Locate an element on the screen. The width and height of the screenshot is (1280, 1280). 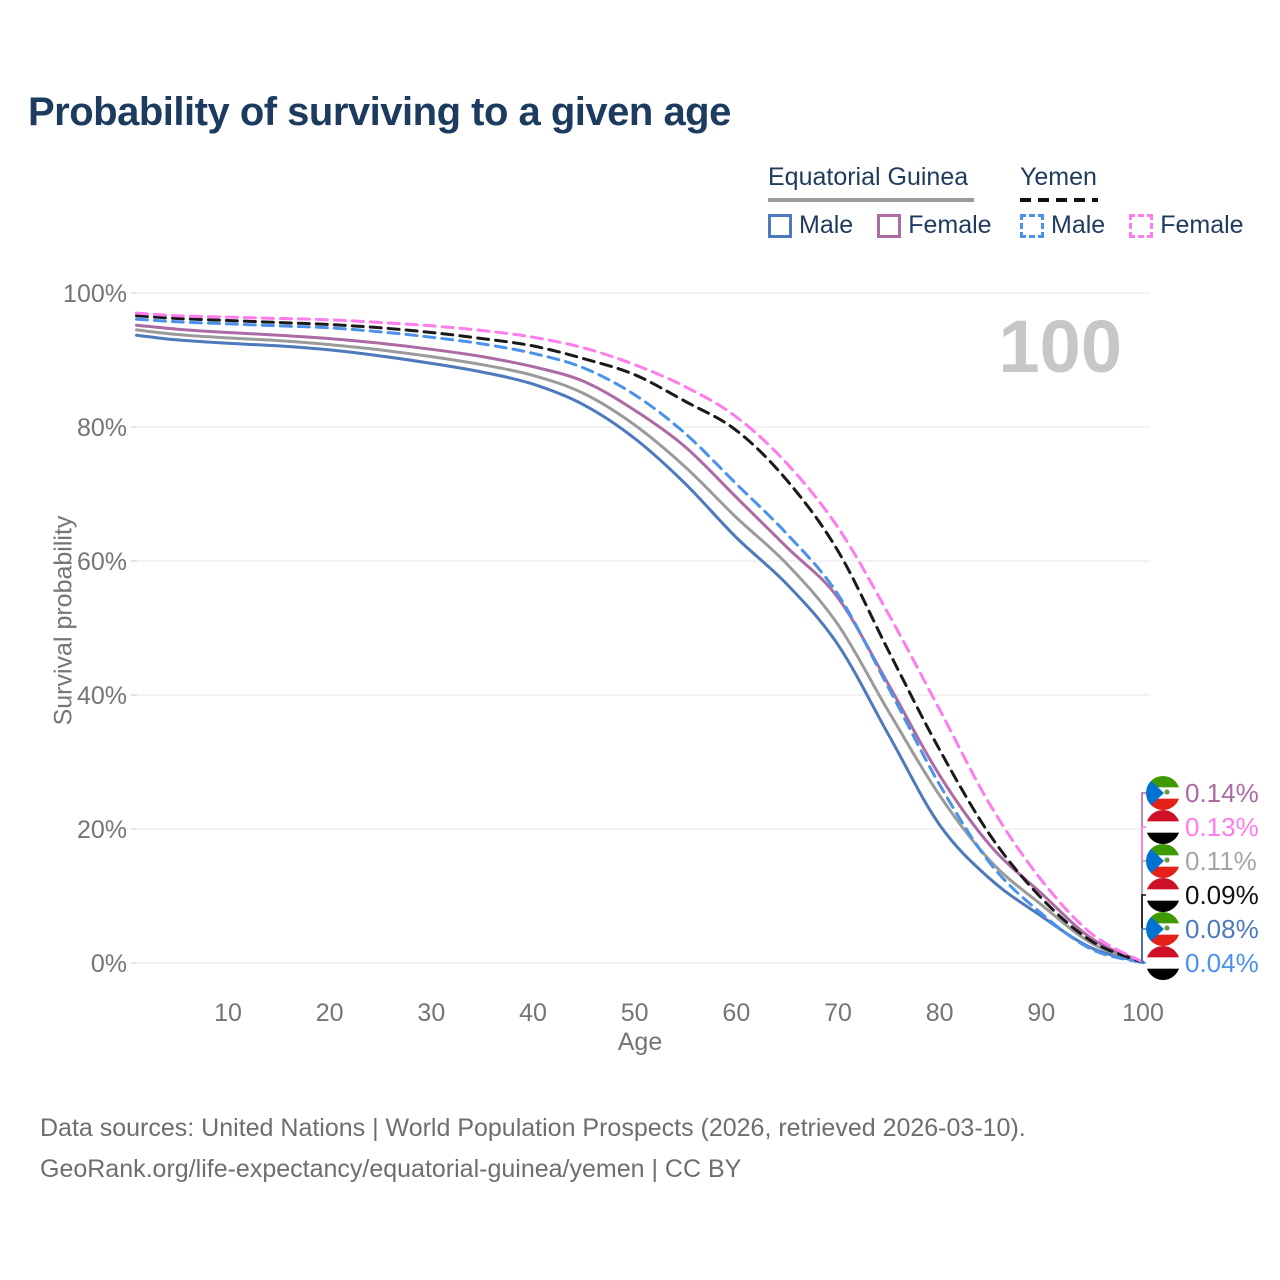
connector-yem-male is located at coordinates (1144, 962).